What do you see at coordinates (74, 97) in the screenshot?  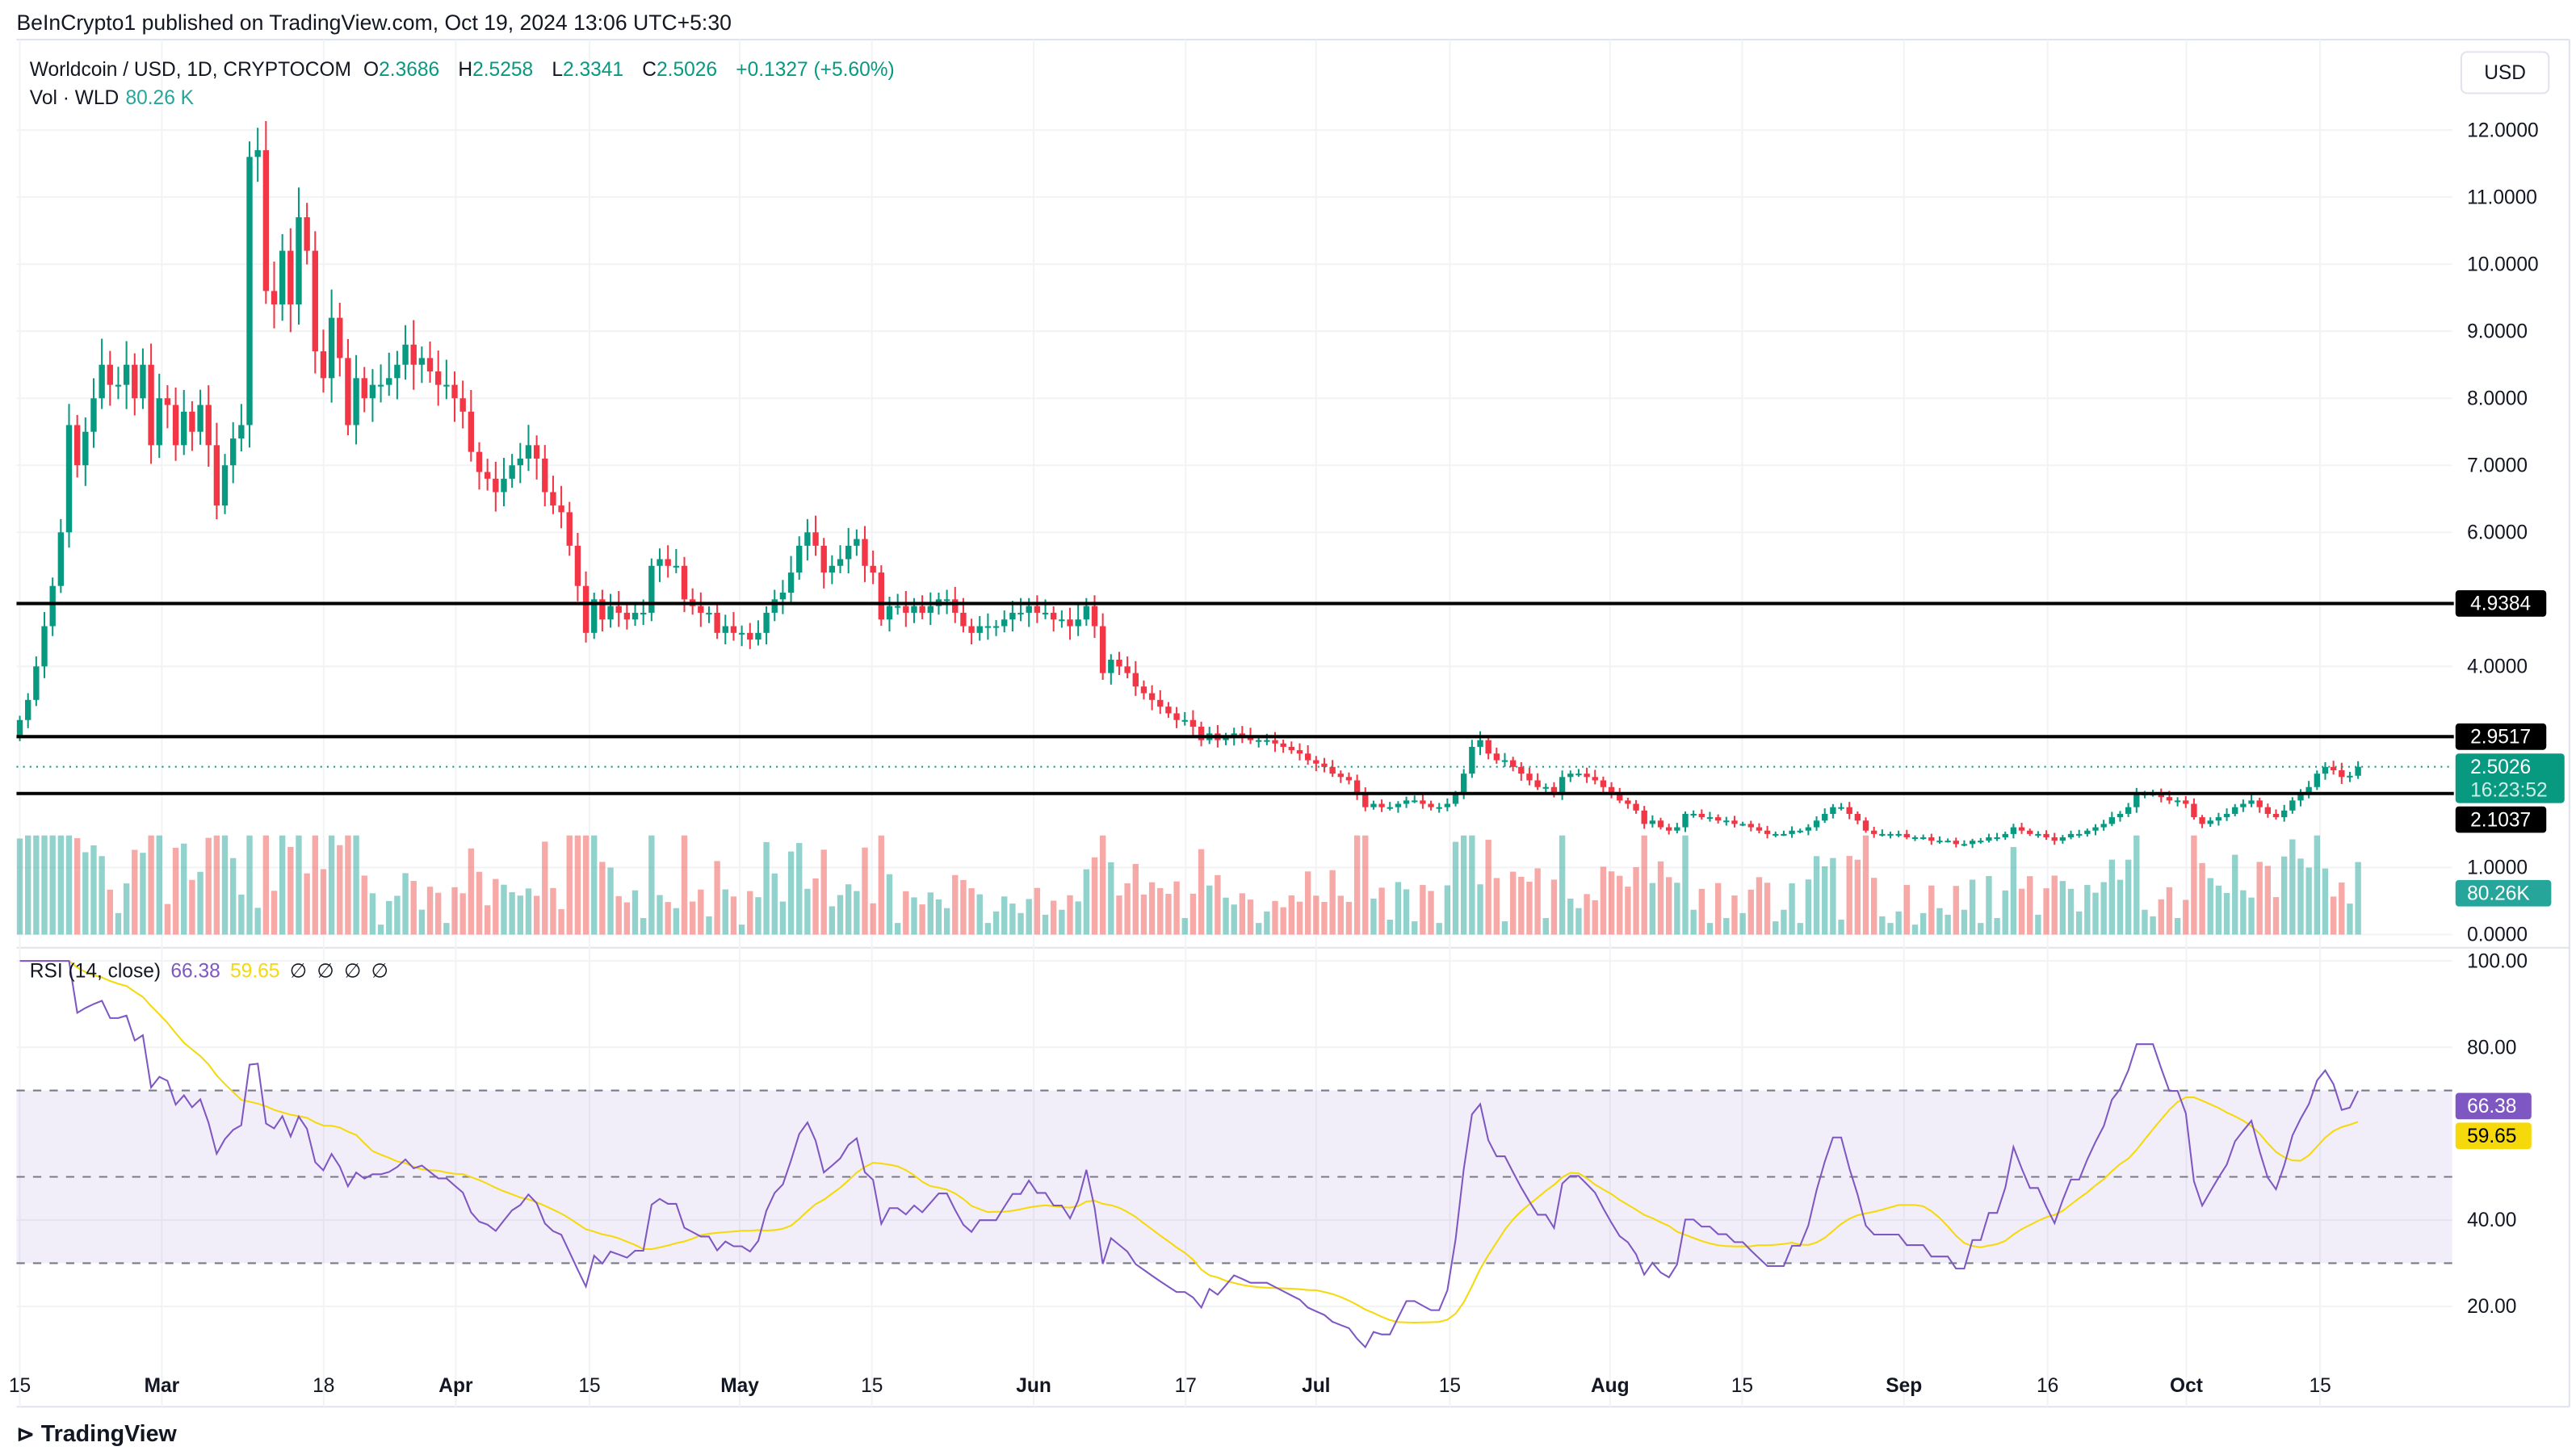 I see `volume-label: Vol · WLD` at bounding box center [74, 97].